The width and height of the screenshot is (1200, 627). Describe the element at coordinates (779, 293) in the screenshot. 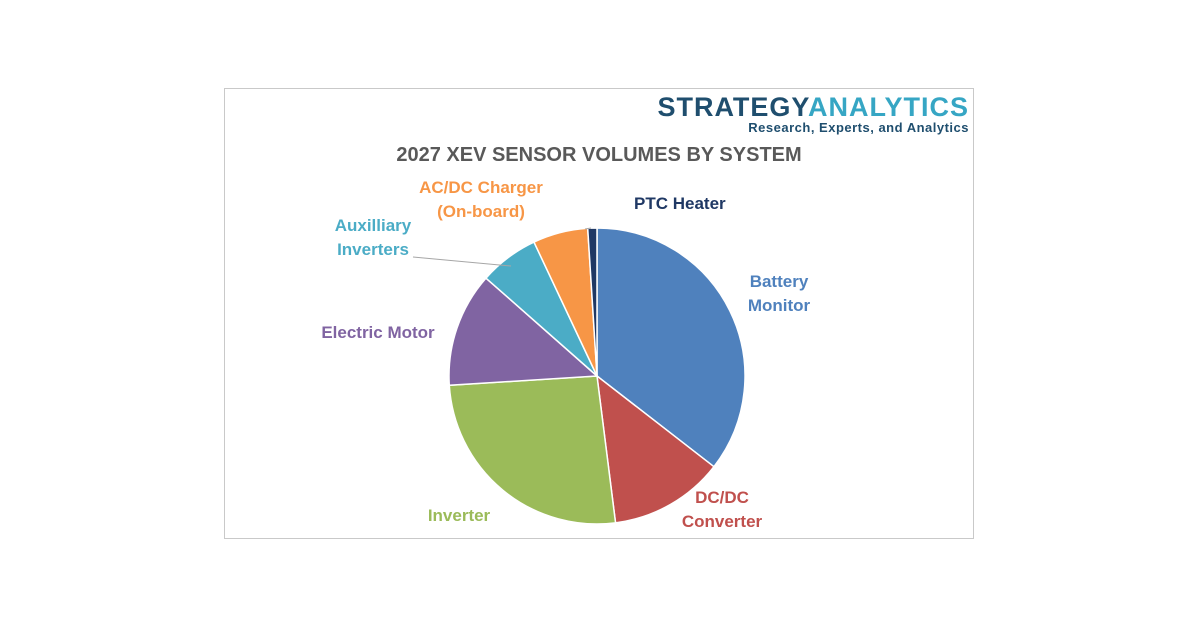

I see `slice-label: Battery Monitor` at that location.